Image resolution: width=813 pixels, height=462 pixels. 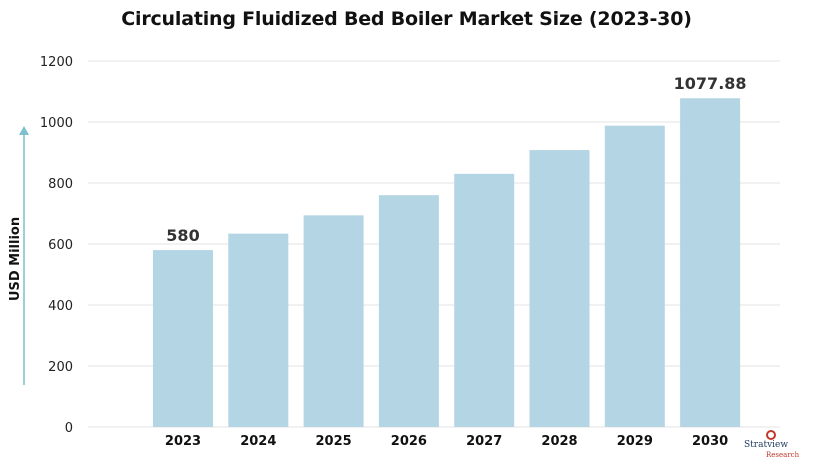 I want to click on x-tick-label: 2030, so click(x=710, y=441).